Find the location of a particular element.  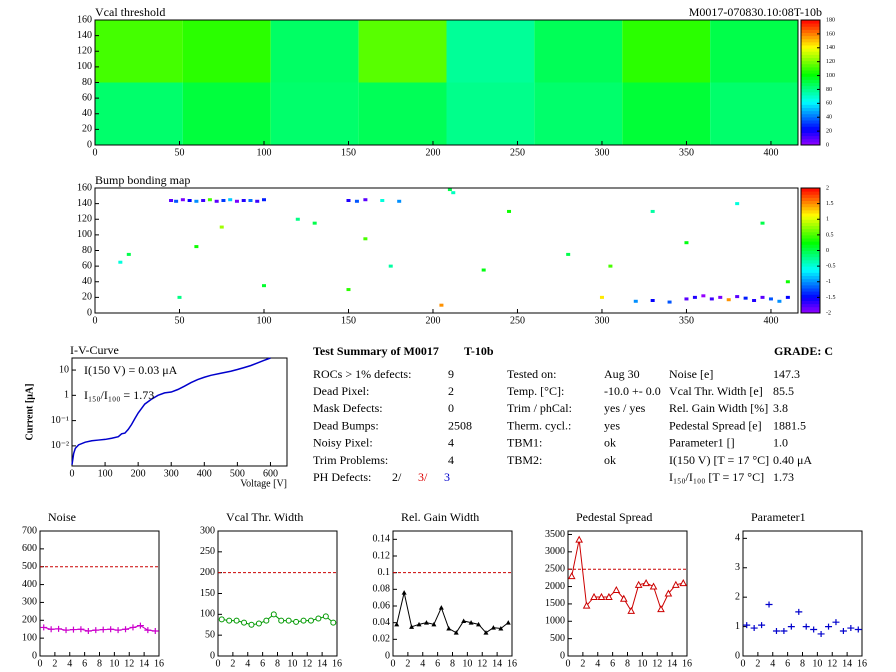

y-tick-label: 200 is located at coordinates (29, 620).